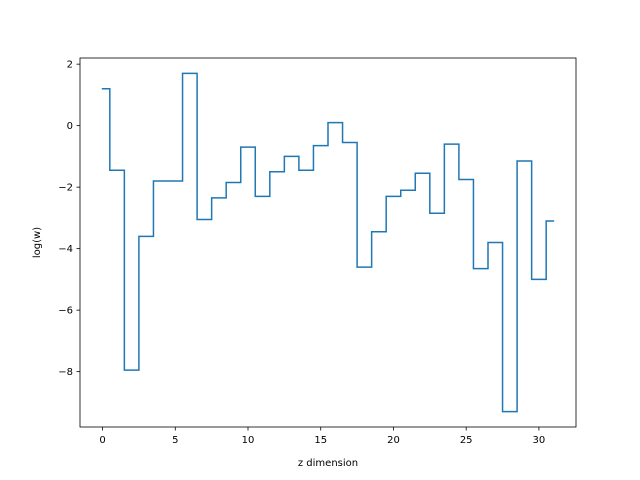 Image resolution: width=640 pixels, height=480 pixels. I want to click on x-tick-label: 10, so click(248, 440).